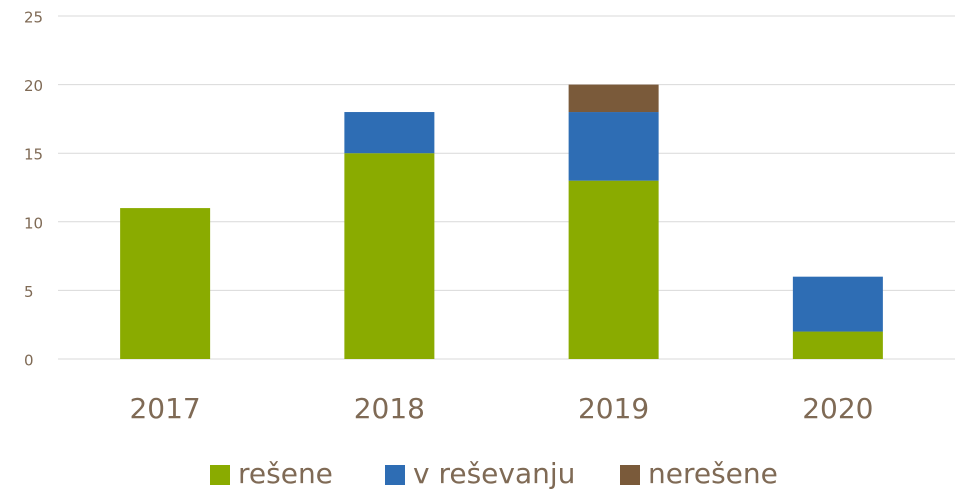  I want to click on y-tick-label: 10, so click(33, 223).